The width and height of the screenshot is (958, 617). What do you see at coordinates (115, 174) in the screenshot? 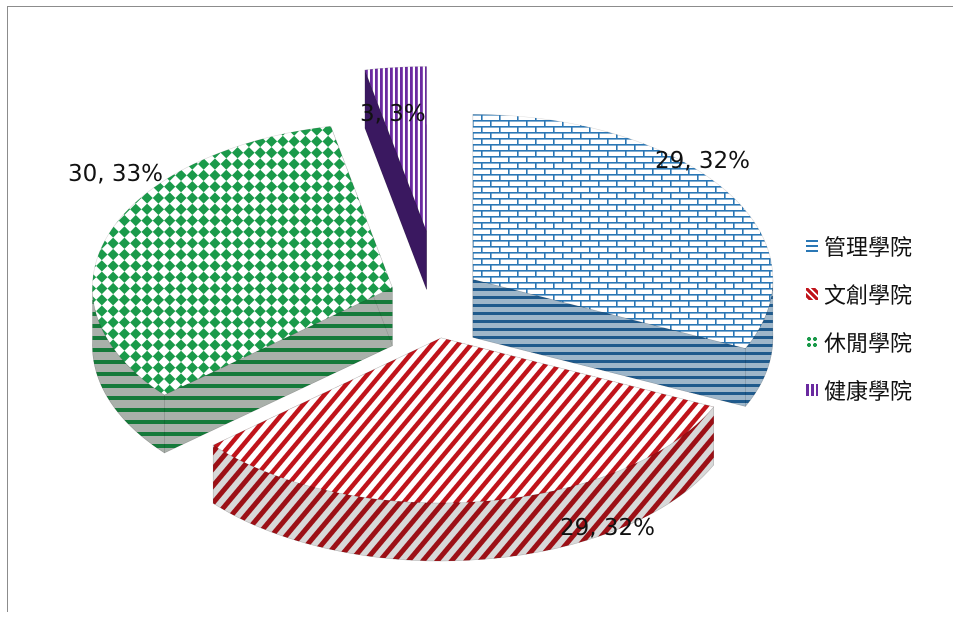
I see `slice-label-leisure: 30, 33%` at bounding box center [115, 174].